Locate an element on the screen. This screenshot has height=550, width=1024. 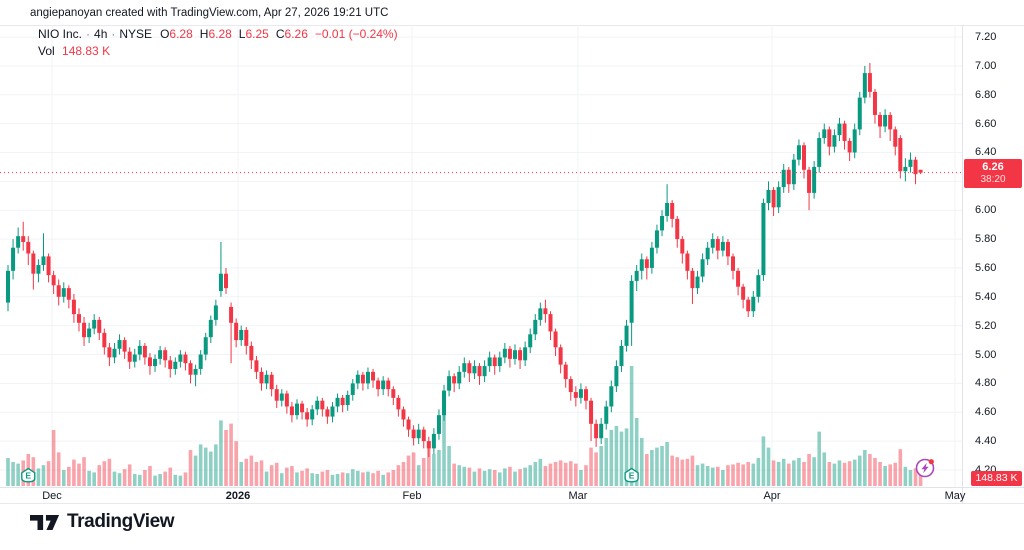
flash-icon is located at coordinates (925, 468).